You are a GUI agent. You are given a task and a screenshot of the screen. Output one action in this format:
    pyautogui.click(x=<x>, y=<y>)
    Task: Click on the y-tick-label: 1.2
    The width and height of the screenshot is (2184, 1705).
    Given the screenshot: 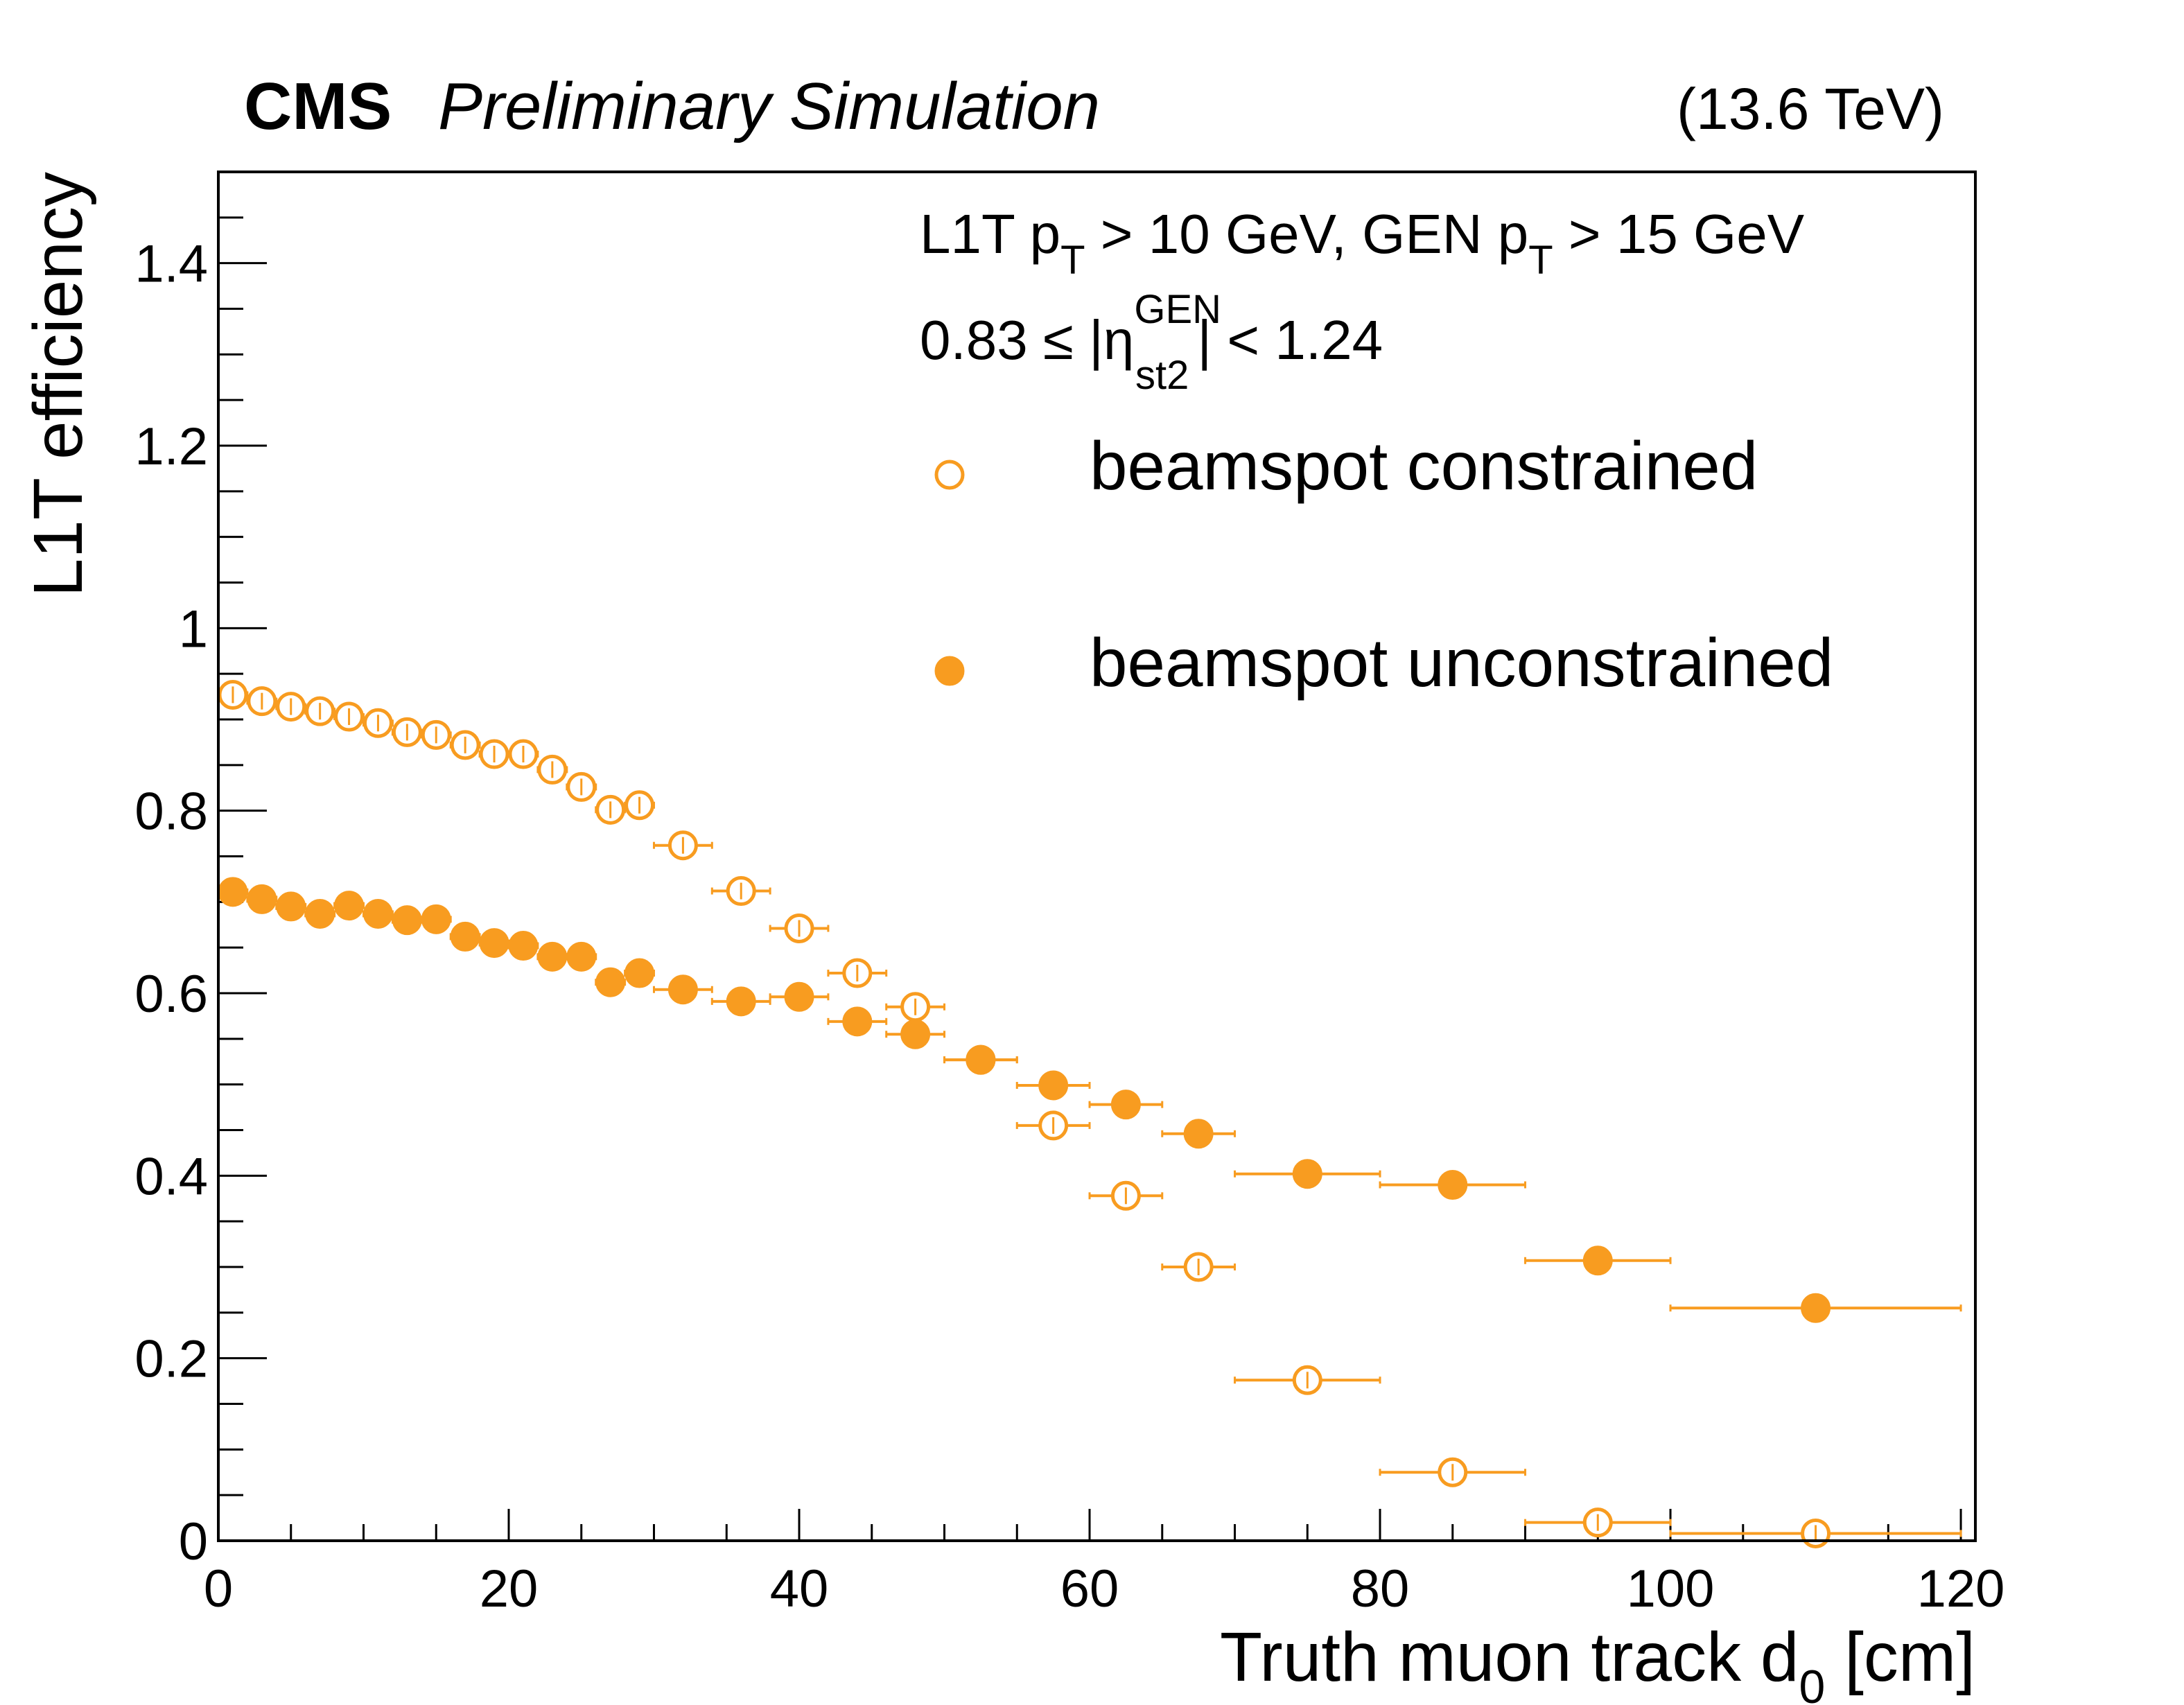 What is the action you would take?
    pyautogui.click(x=171, y=447)
    